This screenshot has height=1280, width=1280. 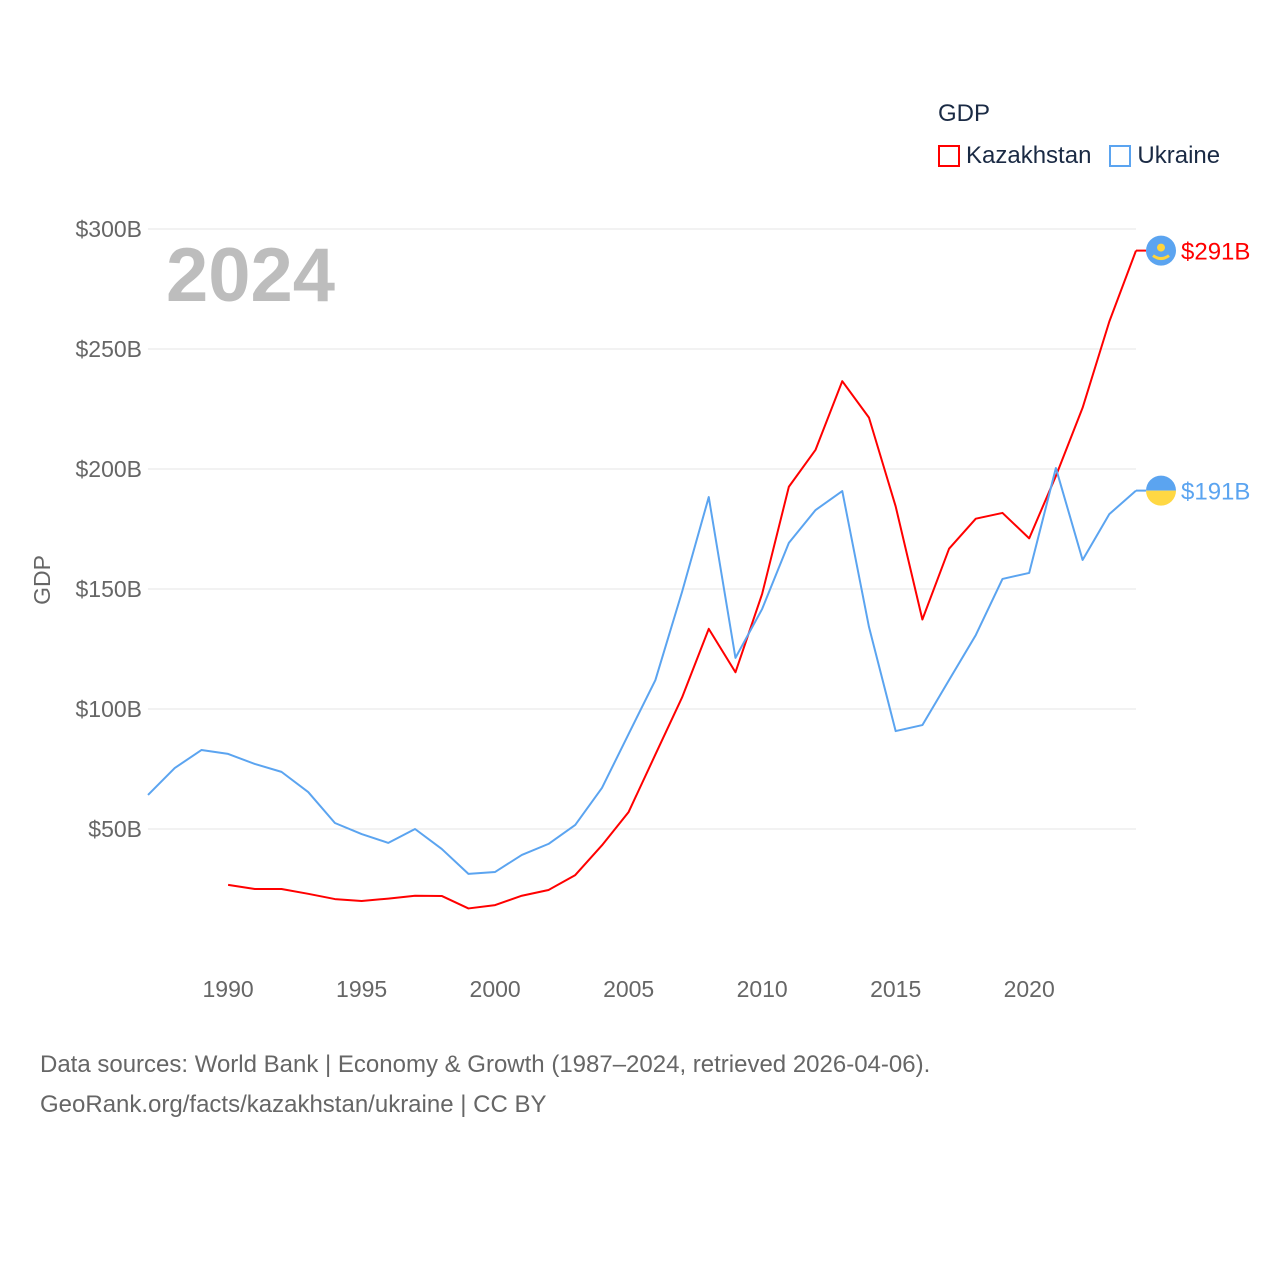 What do you see at coordinates (42, 580) in the screenshot?
I see `y-axis-label: GDP` at bounding box center [42, 580].